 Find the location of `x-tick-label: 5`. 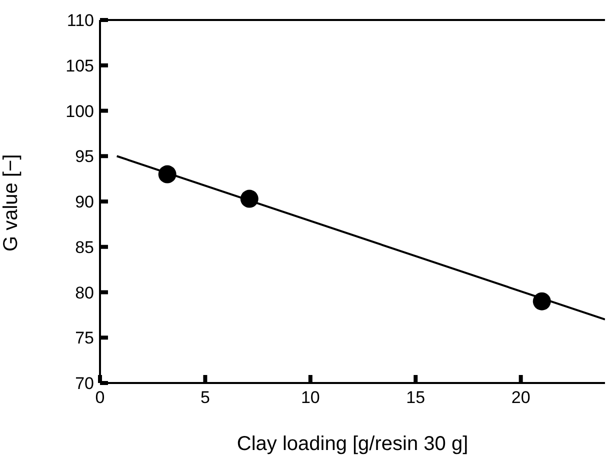

x-tick-label: 5 is located at coordinates (205, 397).